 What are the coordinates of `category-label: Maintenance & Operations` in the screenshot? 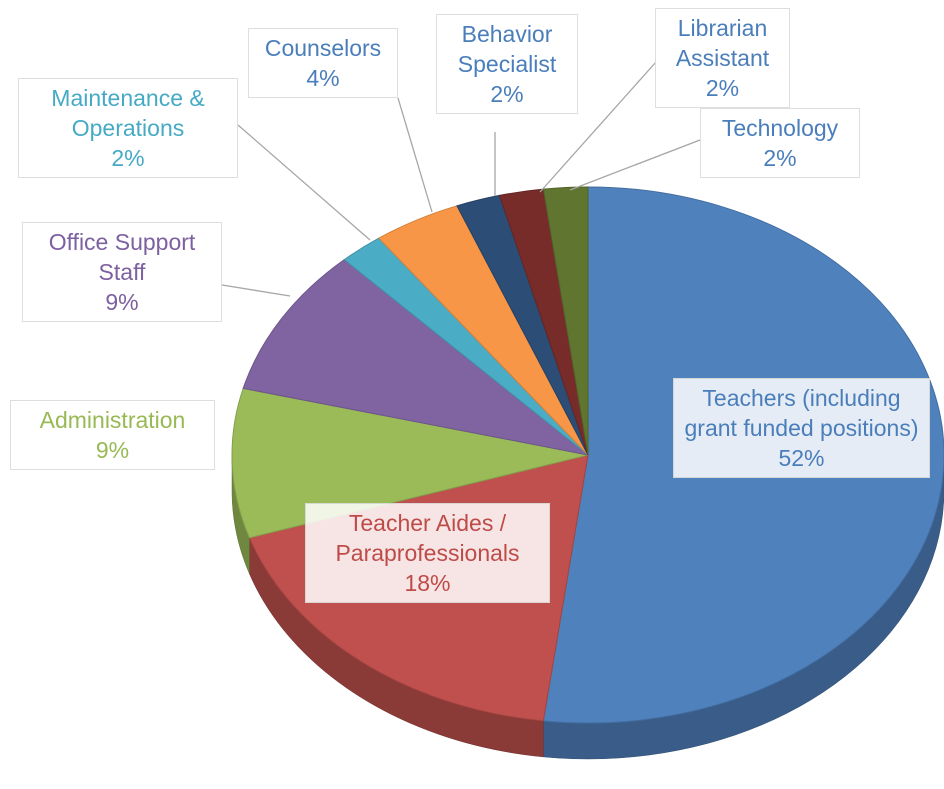 It's located at (128, 113).